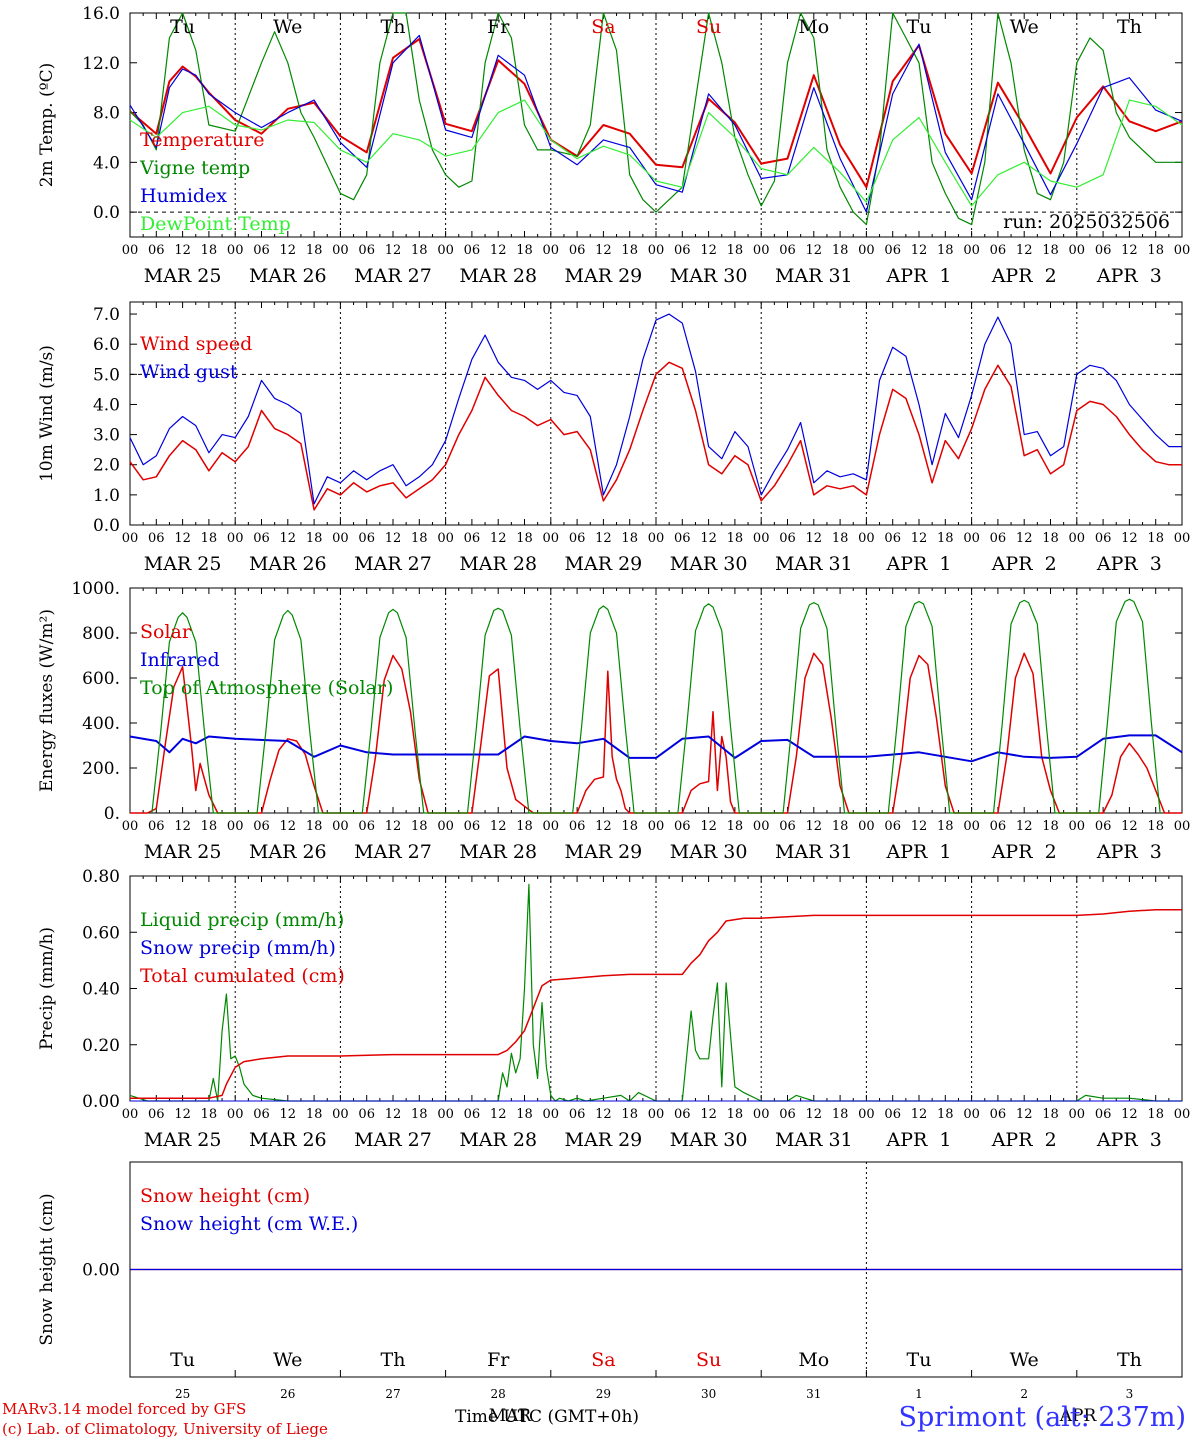 This screenshot has height=1440, width=1194. I want to click on x-day-label: APR 1, so click(919, 1140).